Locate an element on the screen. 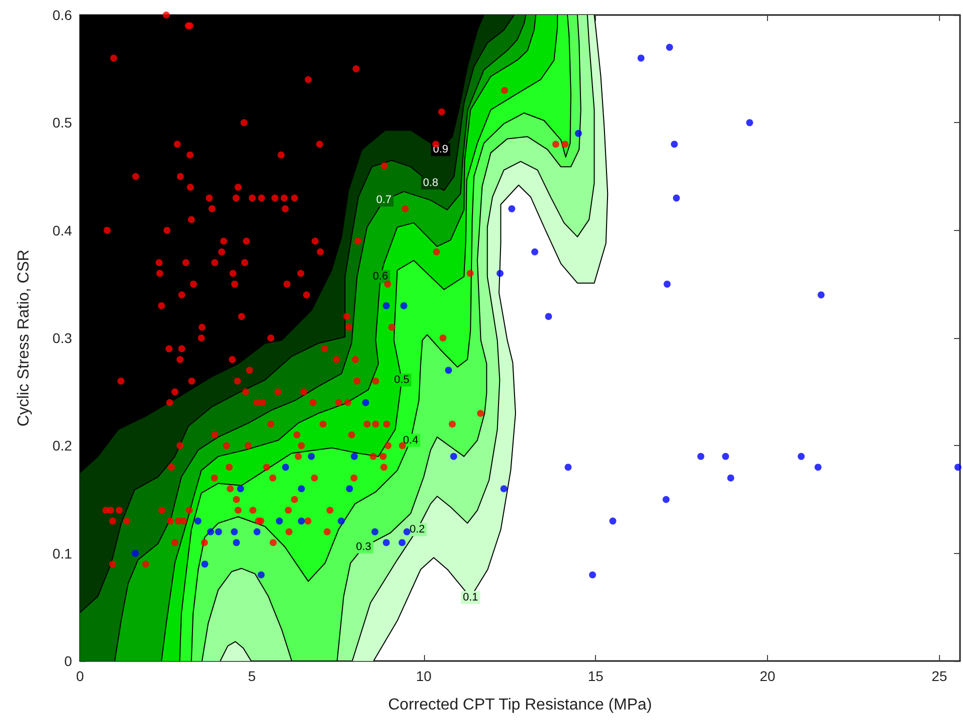 The width and height of the screenshot is (963, 726). x-tick-label: 15 is located at coordinates (596, 676).